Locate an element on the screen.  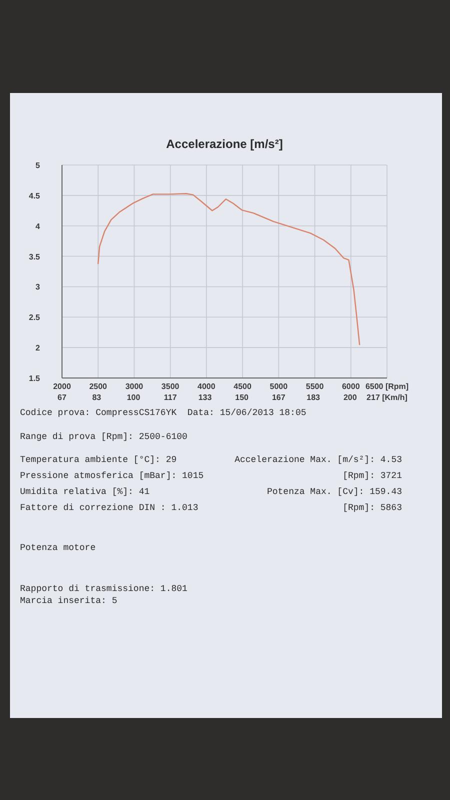
y-tick-label: 5 is located at coordinates (38, 165).